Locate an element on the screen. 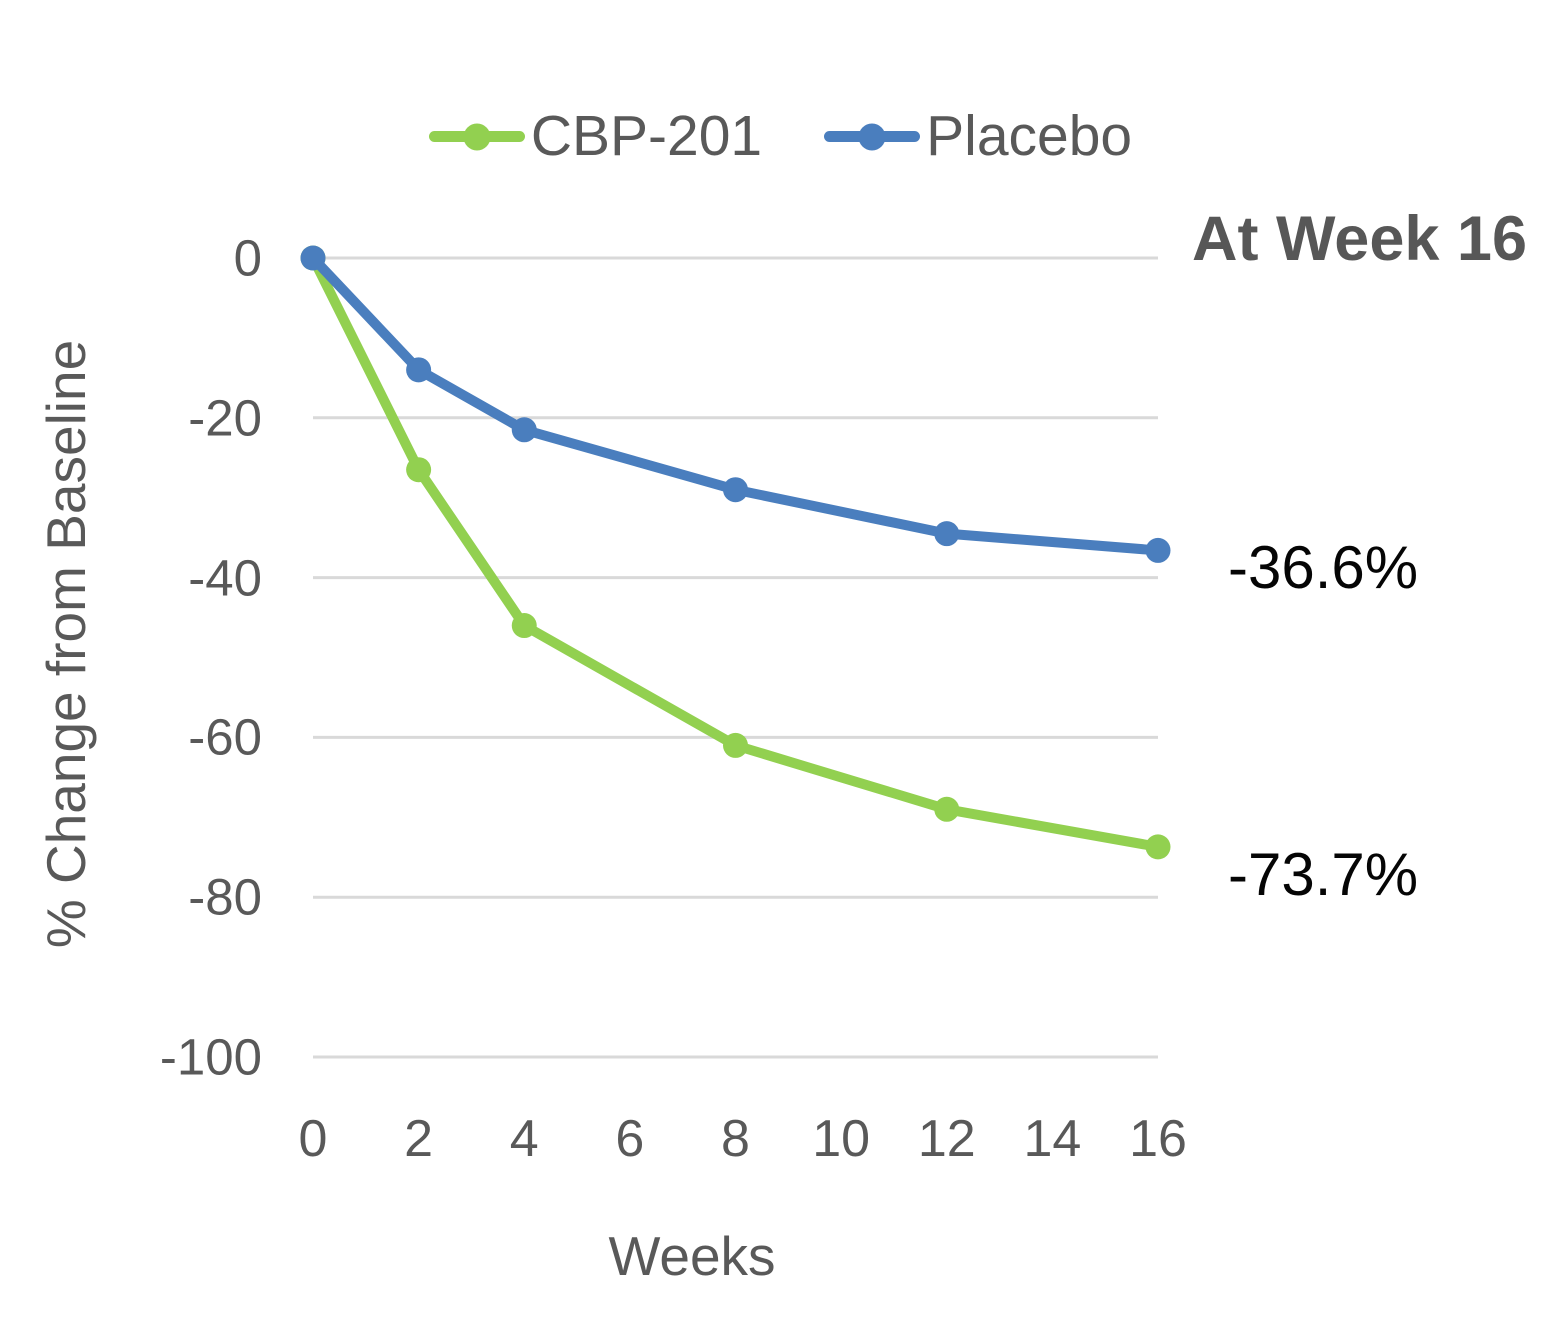 The image size is (1561, 1323). legend-label-placebo: Placebo is located at coordinates (1029, 136).